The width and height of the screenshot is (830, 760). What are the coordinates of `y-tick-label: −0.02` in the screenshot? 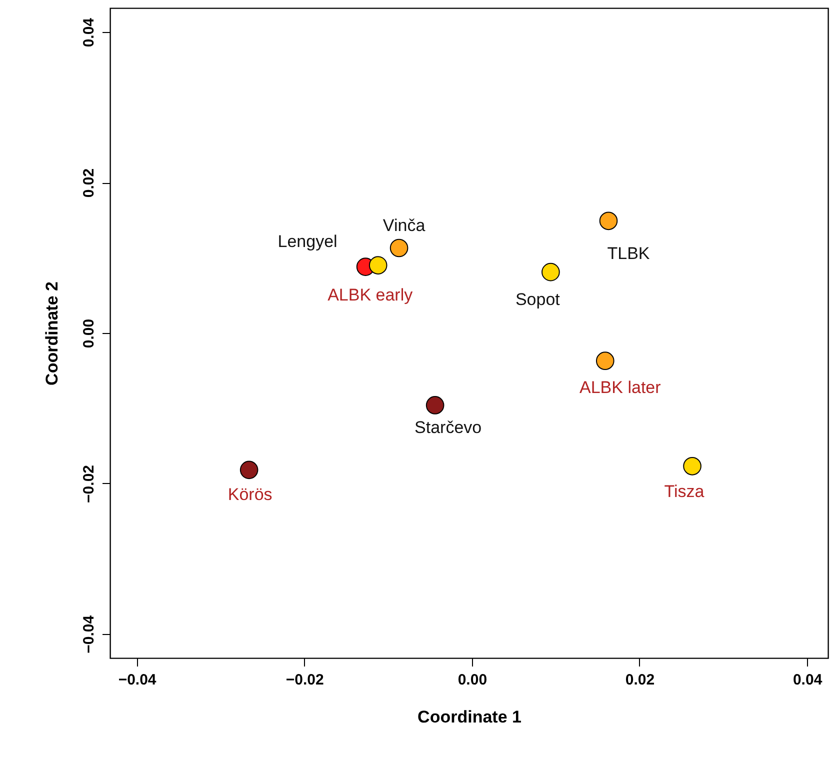 It's located at (89, 483).